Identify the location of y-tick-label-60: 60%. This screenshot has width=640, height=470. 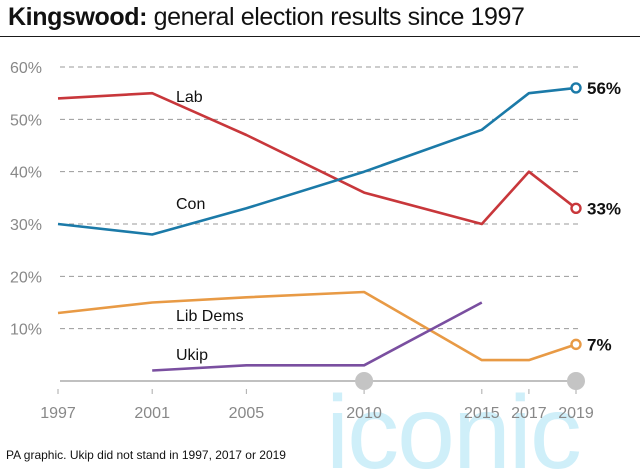
(26, 68).